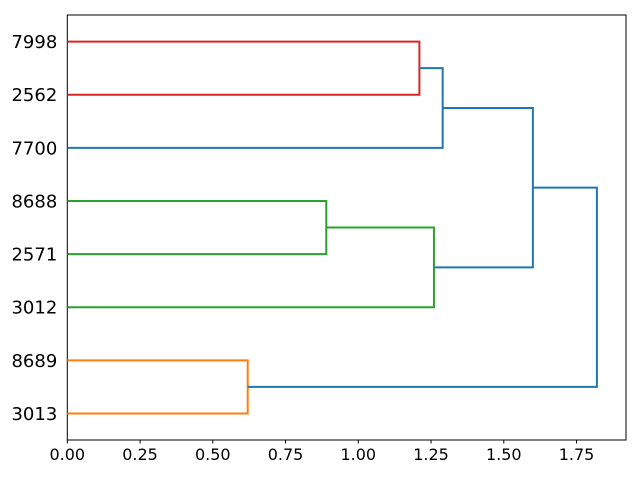 This screenshot has width=640, height=480. What do you see at coordinates (34, 361) in the screenshot?
I see `leaf-label: 8689` at bounding box center [34, 361].